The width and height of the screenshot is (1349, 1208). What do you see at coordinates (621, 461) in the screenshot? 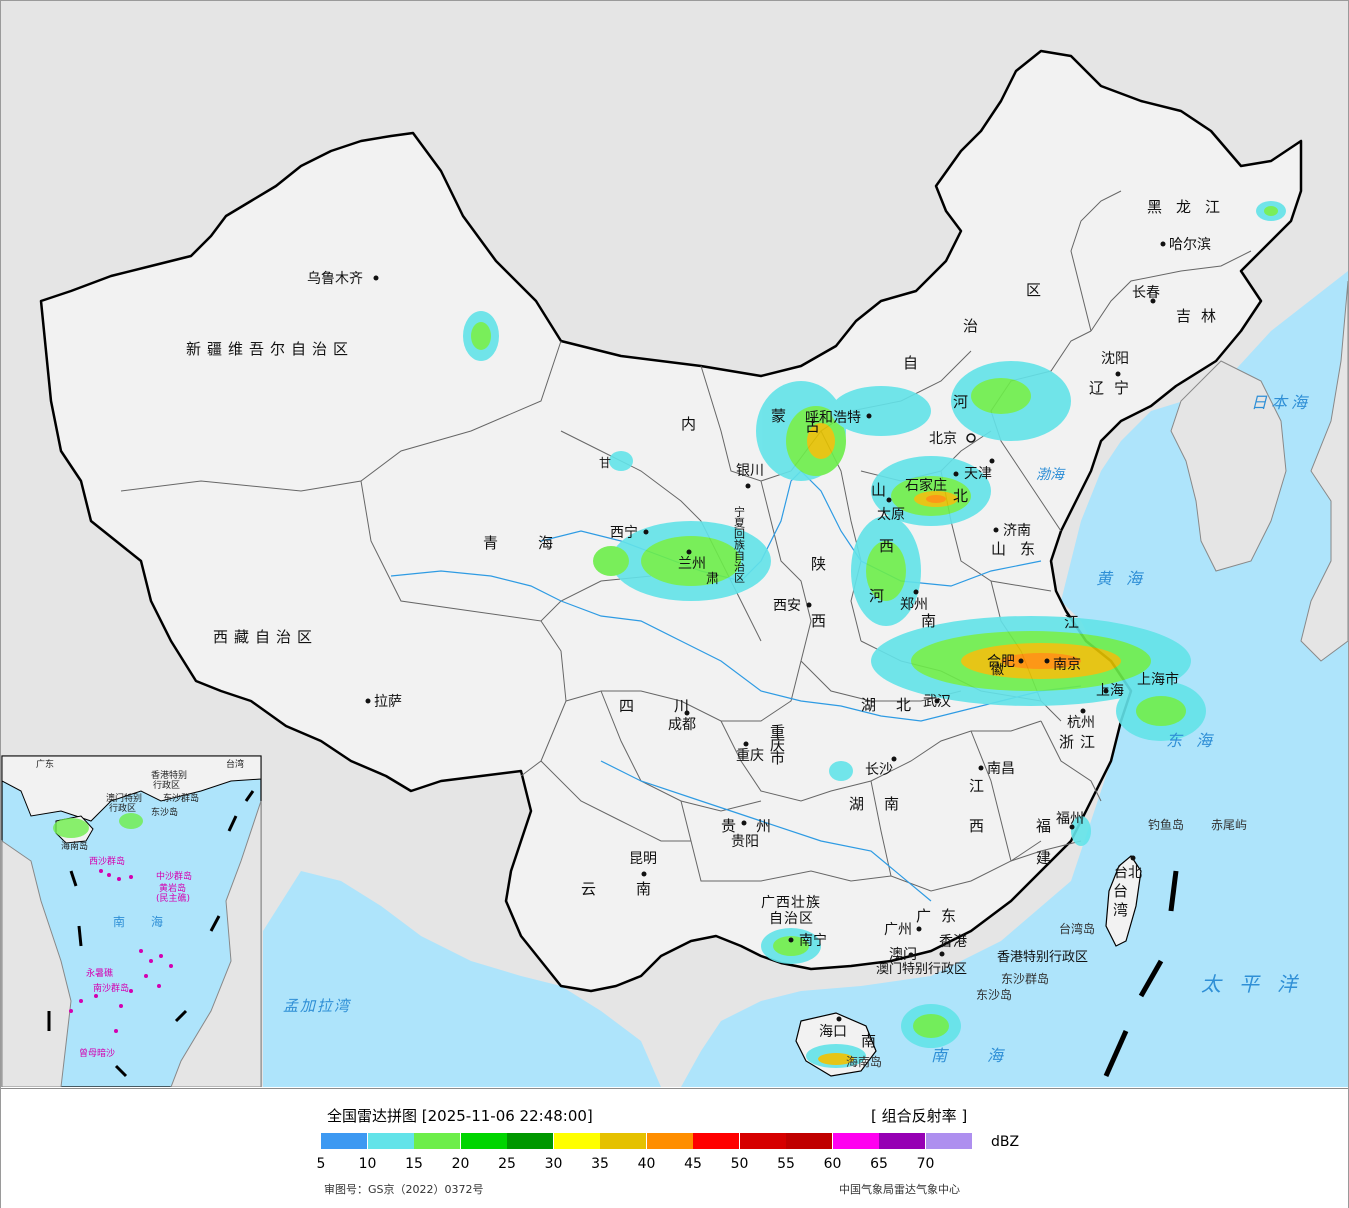
I see `echo-gansu-north` at bounding box center [621, 461].